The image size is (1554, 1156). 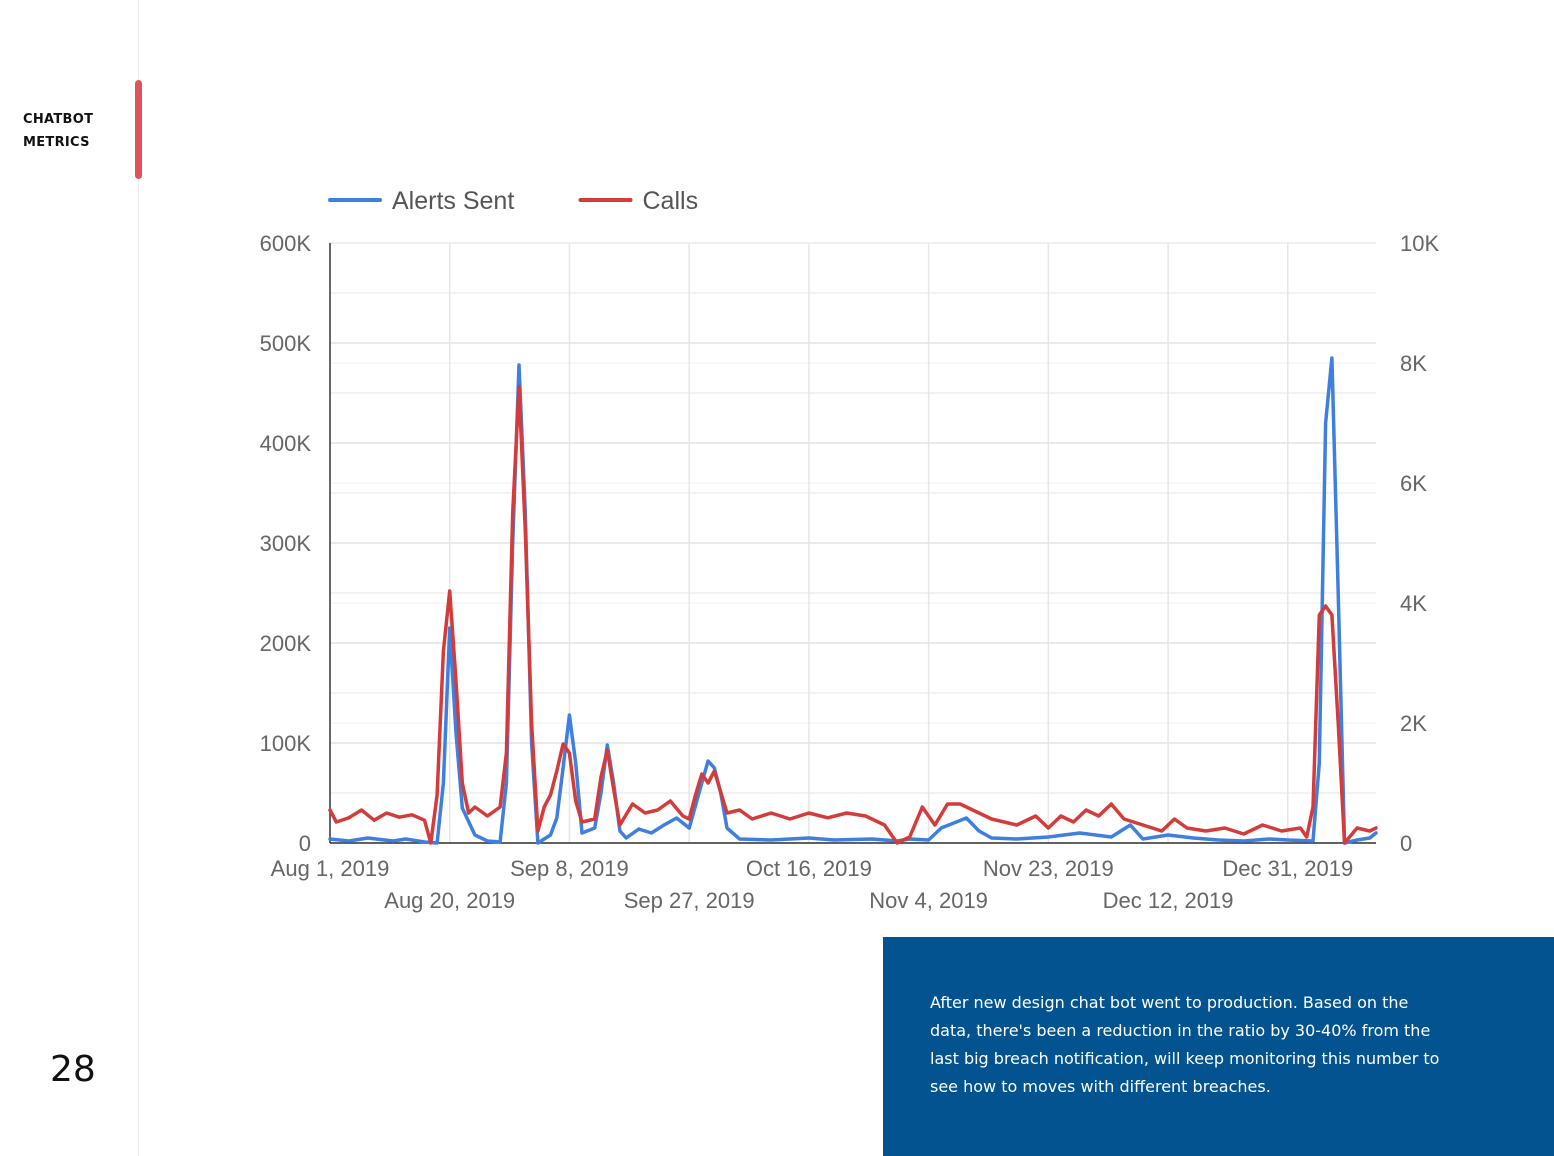 What do you see at coordinates (449, 900) in the screenshot?
I see `x-tick-label: Aug 20, 2019` at bounding box center [449, 900].